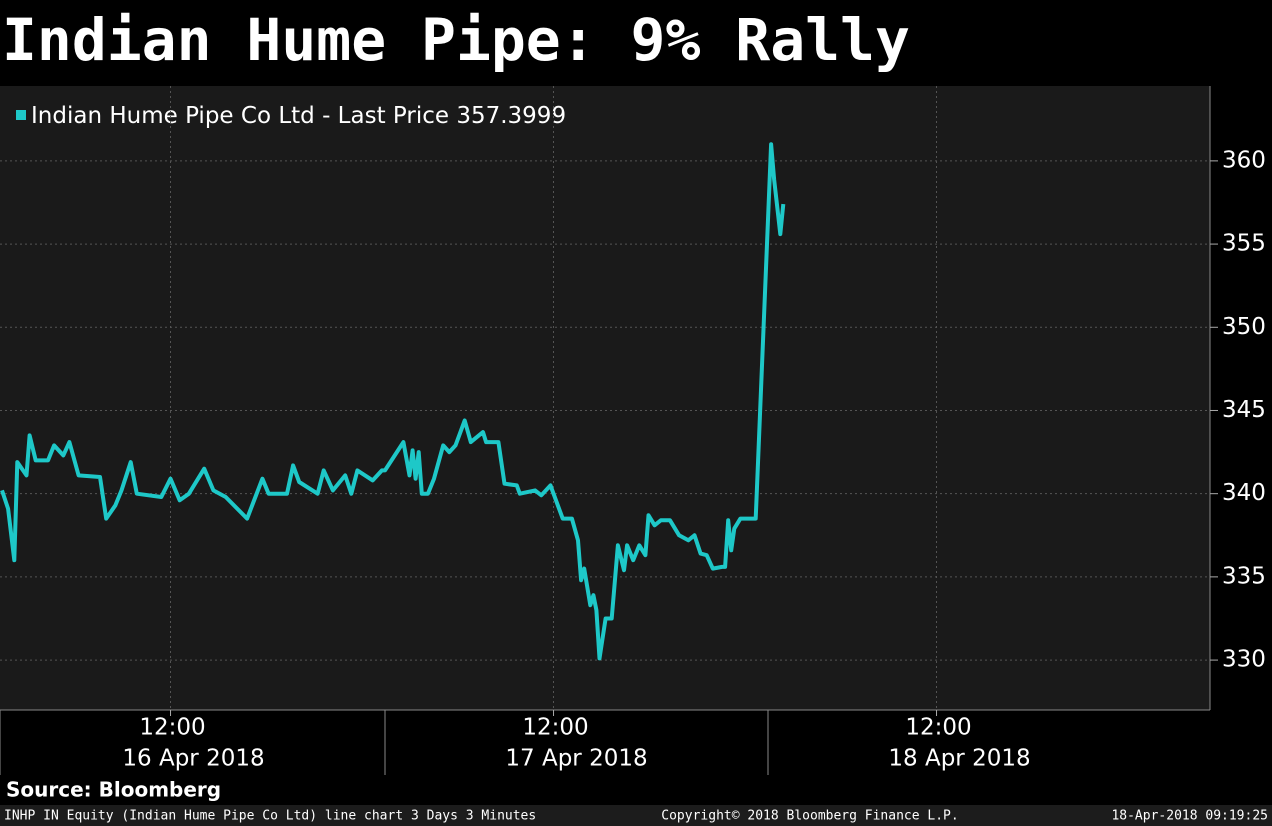  Describe the element at coordinates (959, 759) in the screenshot. I see `date-label: 18 Apr 2018` at that location.